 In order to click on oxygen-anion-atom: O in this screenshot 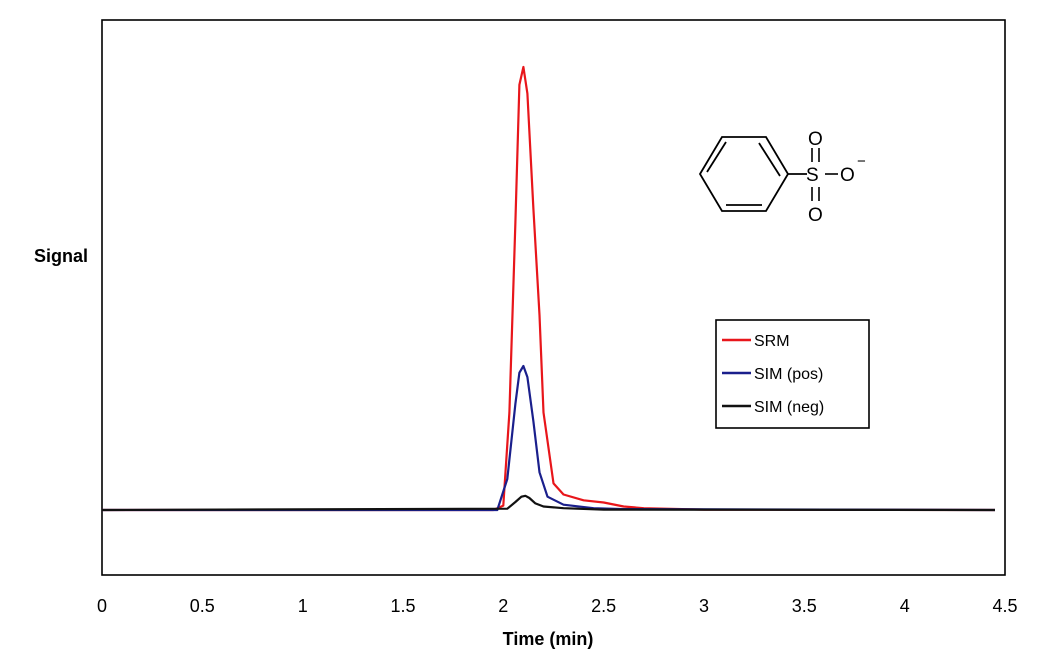, I will do `click(847, 175)`.